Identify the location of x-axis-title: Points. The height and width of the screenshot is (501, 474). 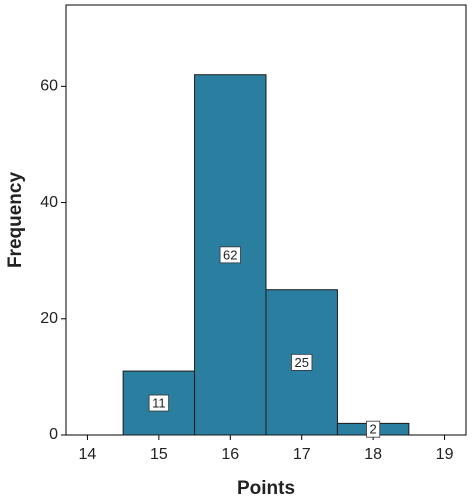
(266, 488).